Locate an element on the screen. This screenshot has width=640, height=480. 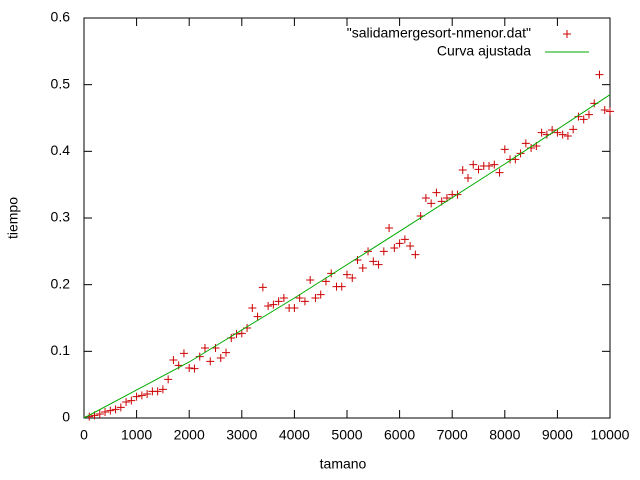
legend-marker is located at coordinates (567, 34).